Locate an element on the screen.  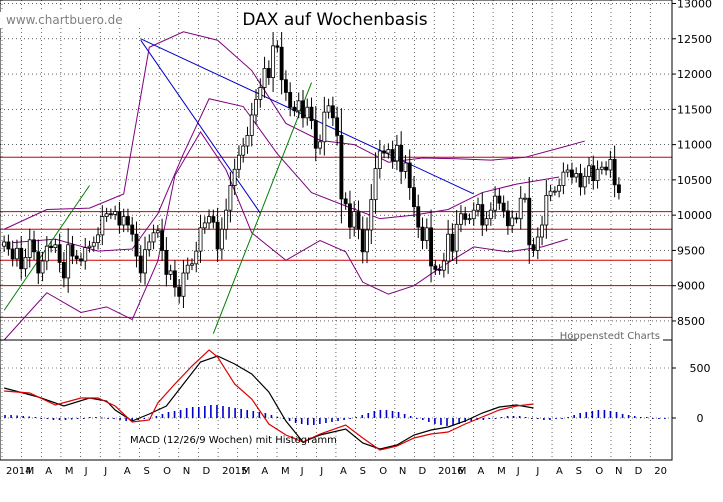
time-tick-label: 2014 is located at coordinates (18, 471).